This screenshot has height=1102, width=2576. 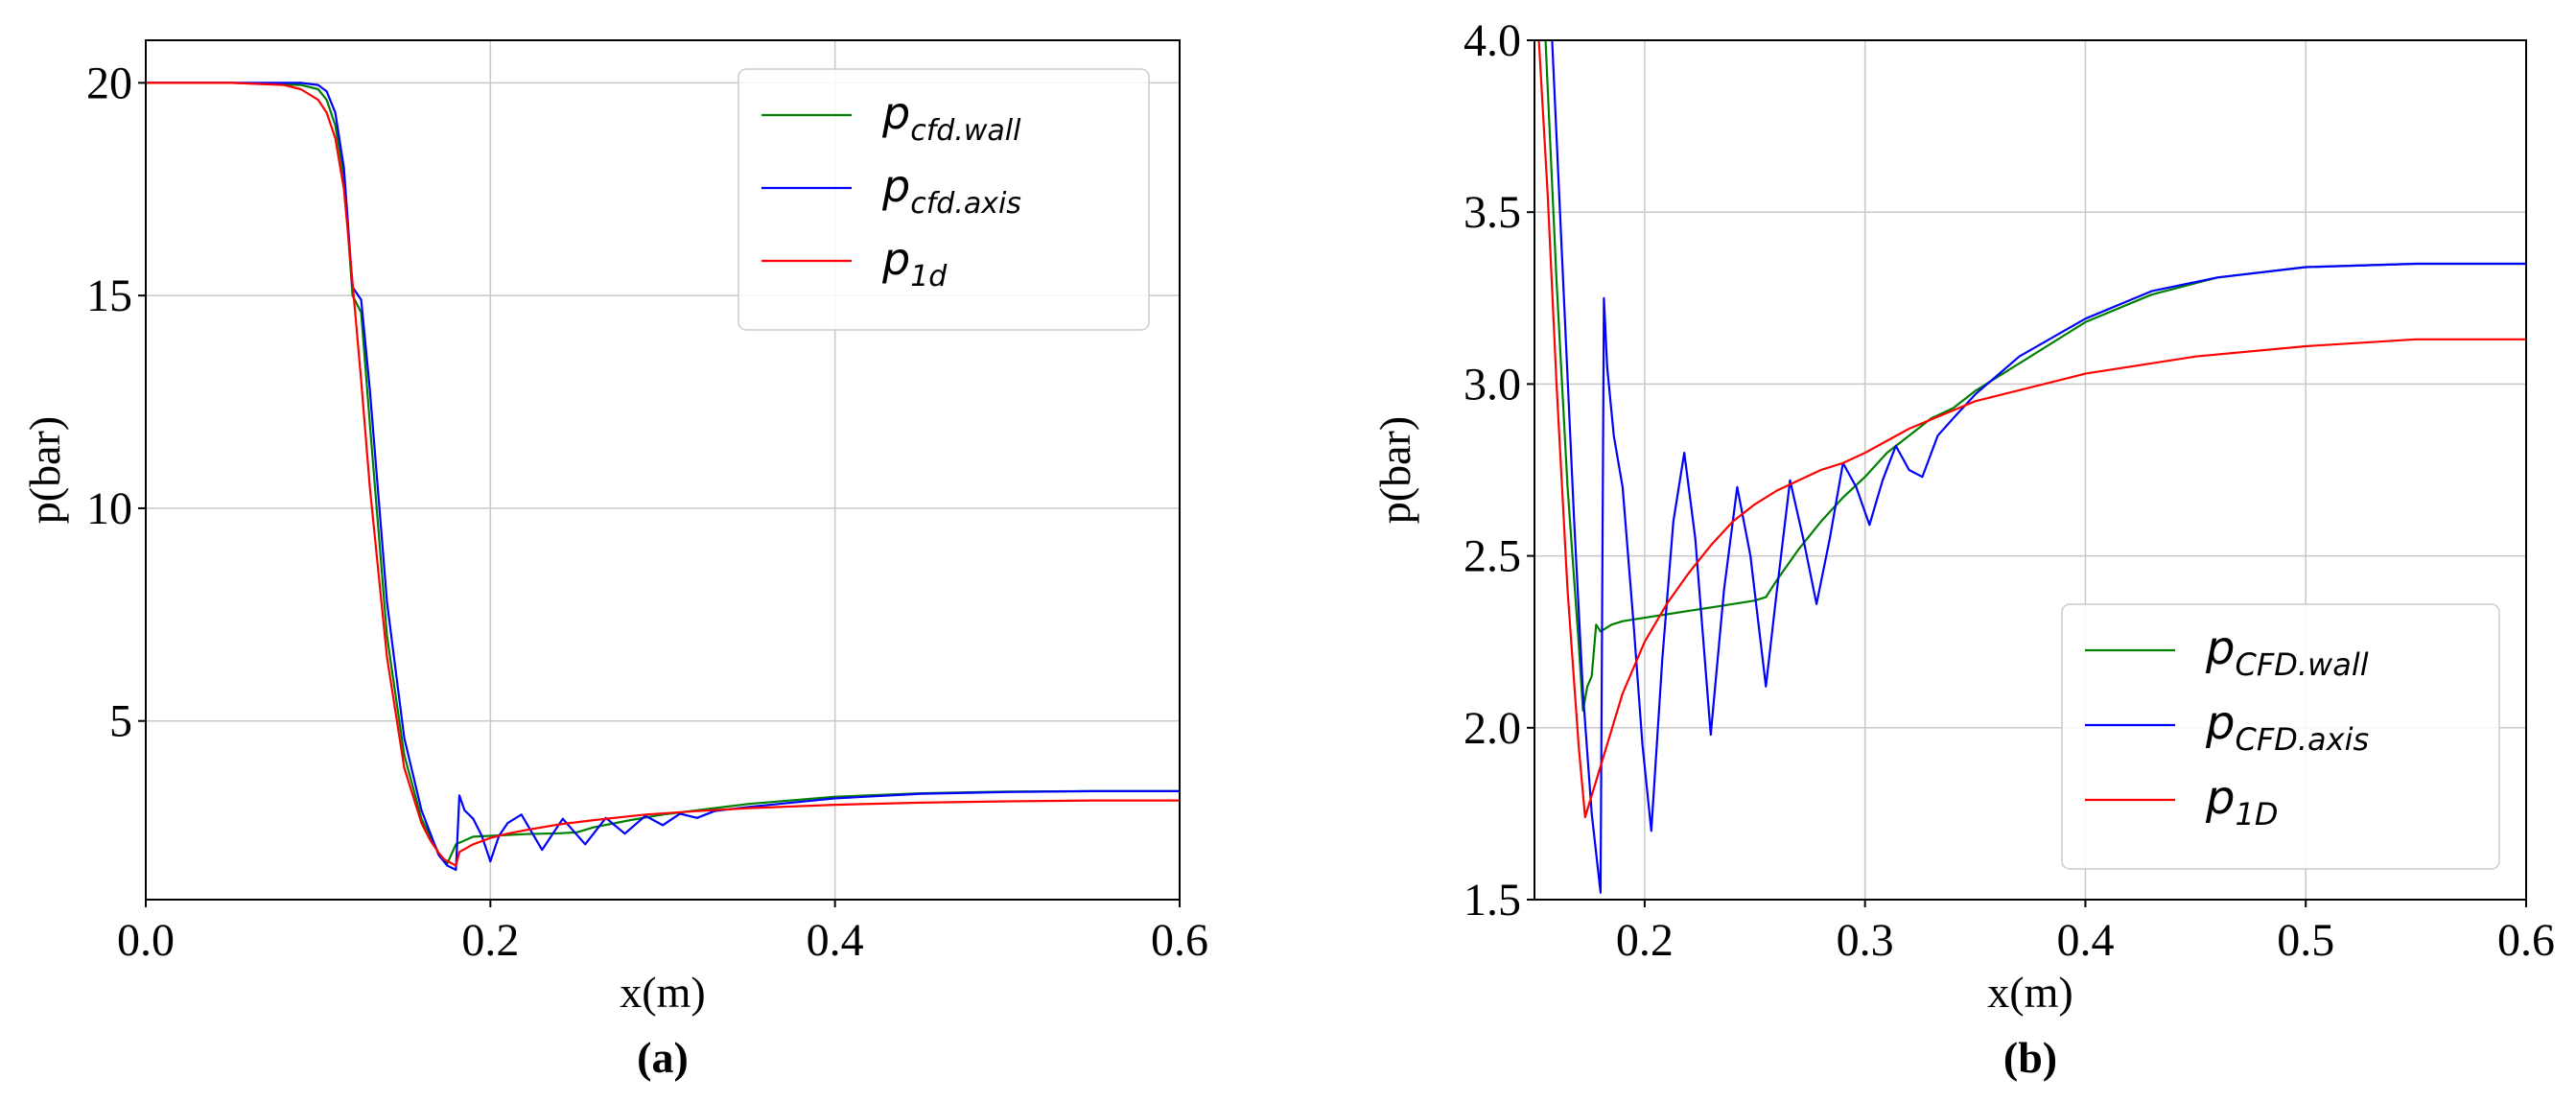 What do you see at coordinates (1394, 470) in the screenshot?
I see `y-axis-label-b: p(bar)` at bounding box center [1394, 470].